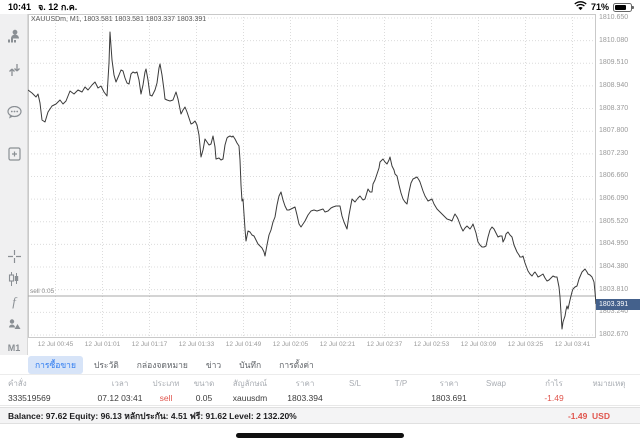  What do you see at coordinates (305, 383) in the screenshot?
I see `col-open-price: ราคา` at bounding box center [305, 383].